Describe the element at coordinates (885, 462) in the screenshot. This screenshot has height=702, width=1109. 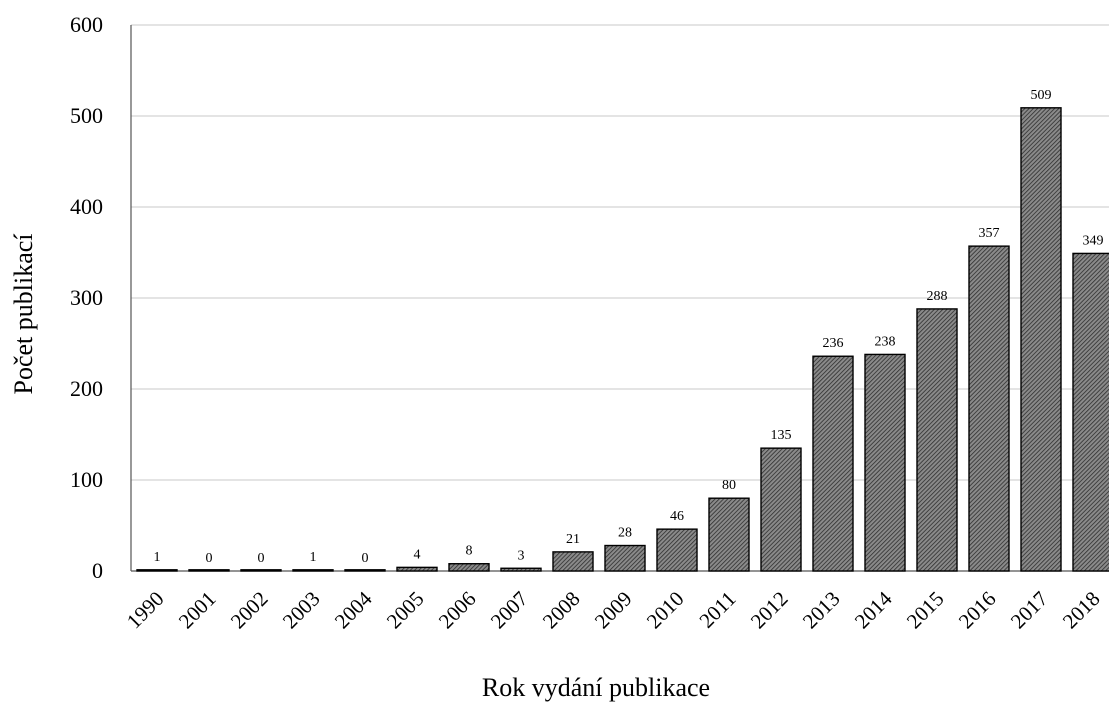
I see `bar-2014` at that location.